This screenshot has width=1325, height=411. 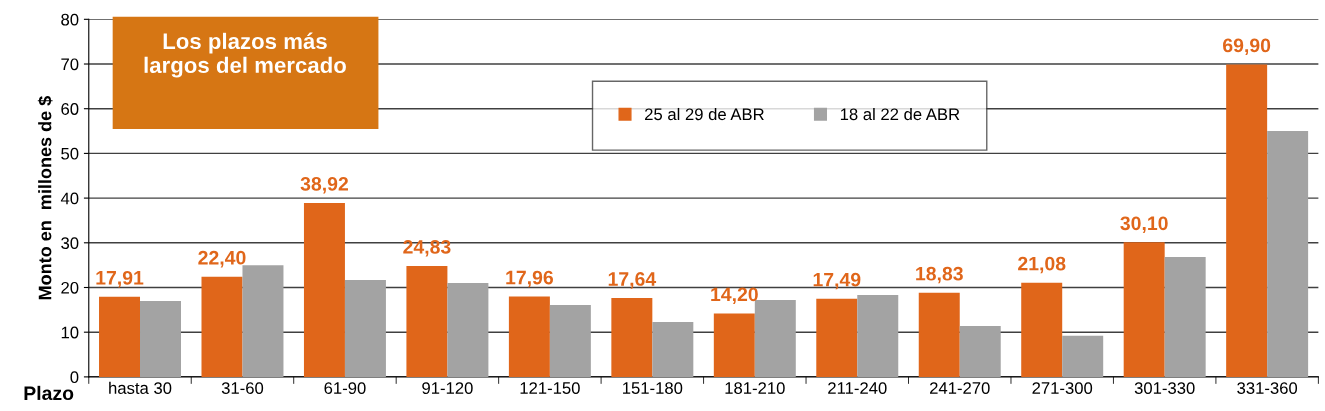 What do you see at coordinates (70, 64) in the screenshot?
I see `y-tick-label: 70` at bounding box center [70, 64].